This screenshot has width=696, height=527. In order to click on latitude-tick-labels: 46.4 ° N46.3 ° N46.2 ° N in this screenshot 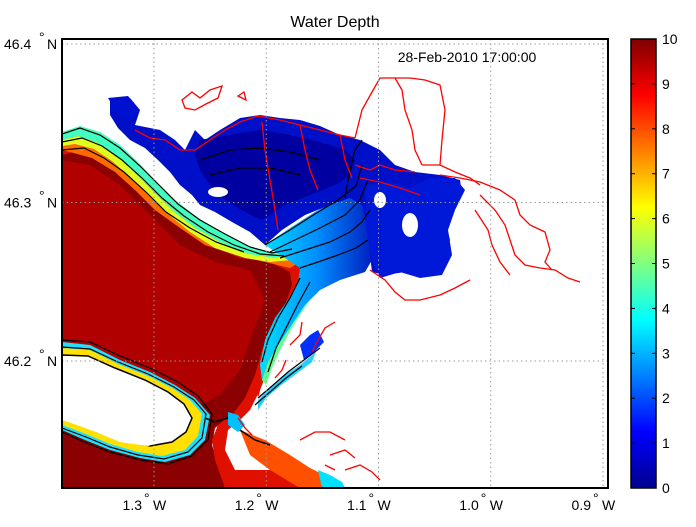, I will do `click(30, 199)`.